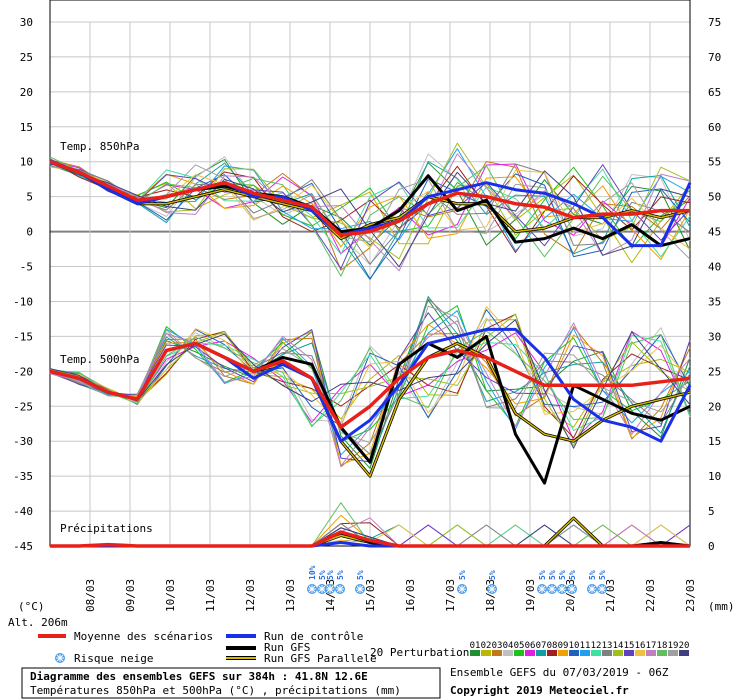 The height and width of the screenshot is (700, 740). Describe the element at coordinates (714, 197) in the screenshot. I see `y-tick-right: 50` at that location.